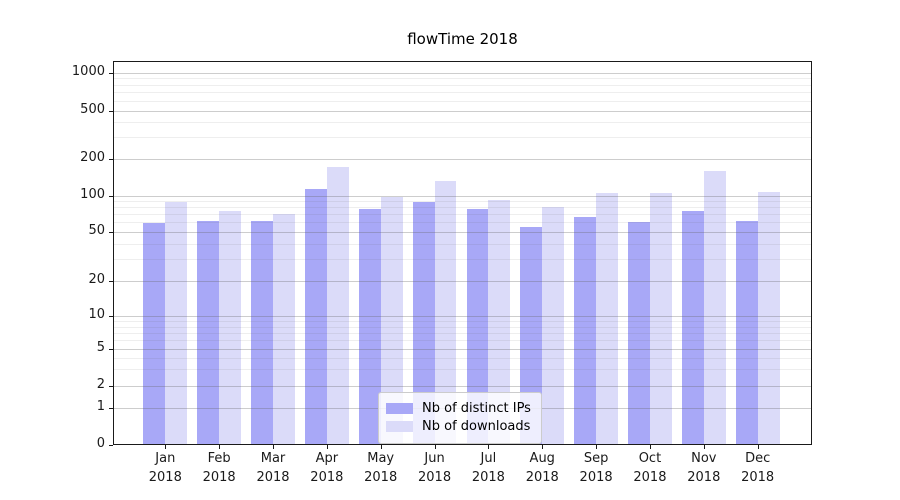  What do you see at coordinates (88, 71) in the screenshot?
I see `y-tick-label: 1000` at bounding box center [88, 71].